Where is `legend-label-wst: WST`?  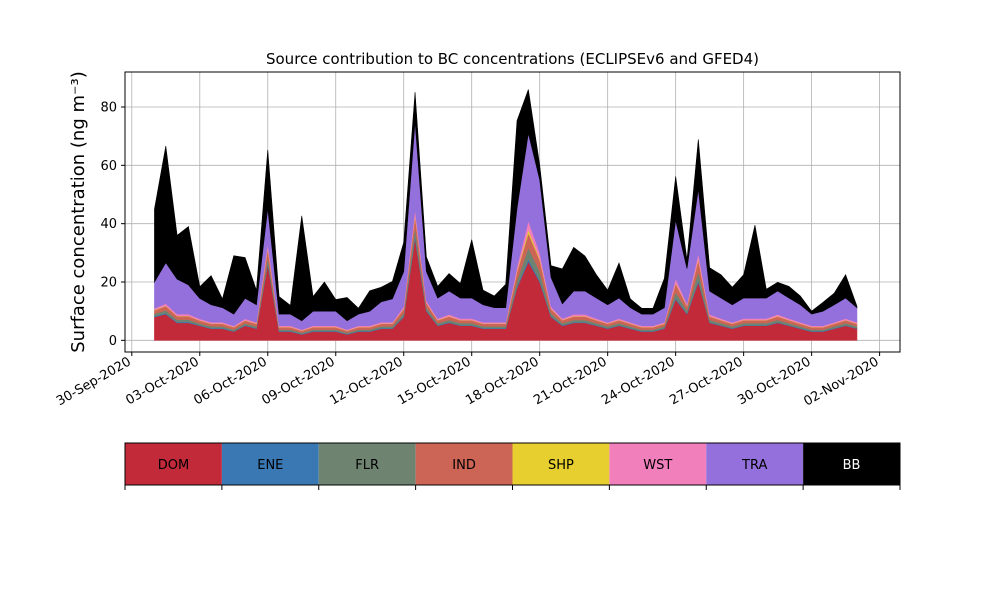 legend-label-wst: WST is located at coordinates (657, 465).